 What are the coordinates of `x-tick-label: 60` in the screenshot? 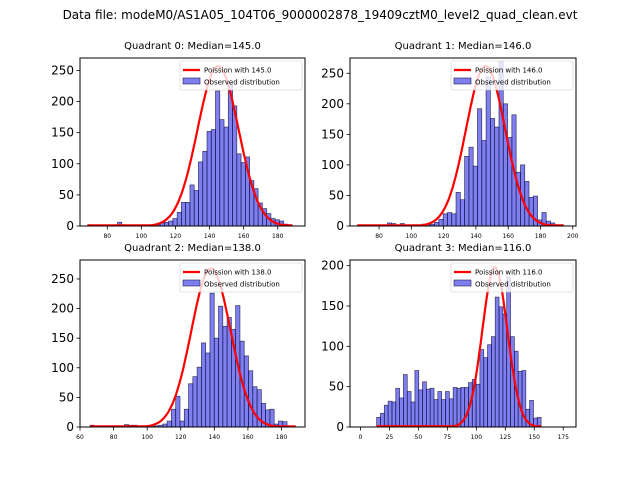 It's located at (80, 437).